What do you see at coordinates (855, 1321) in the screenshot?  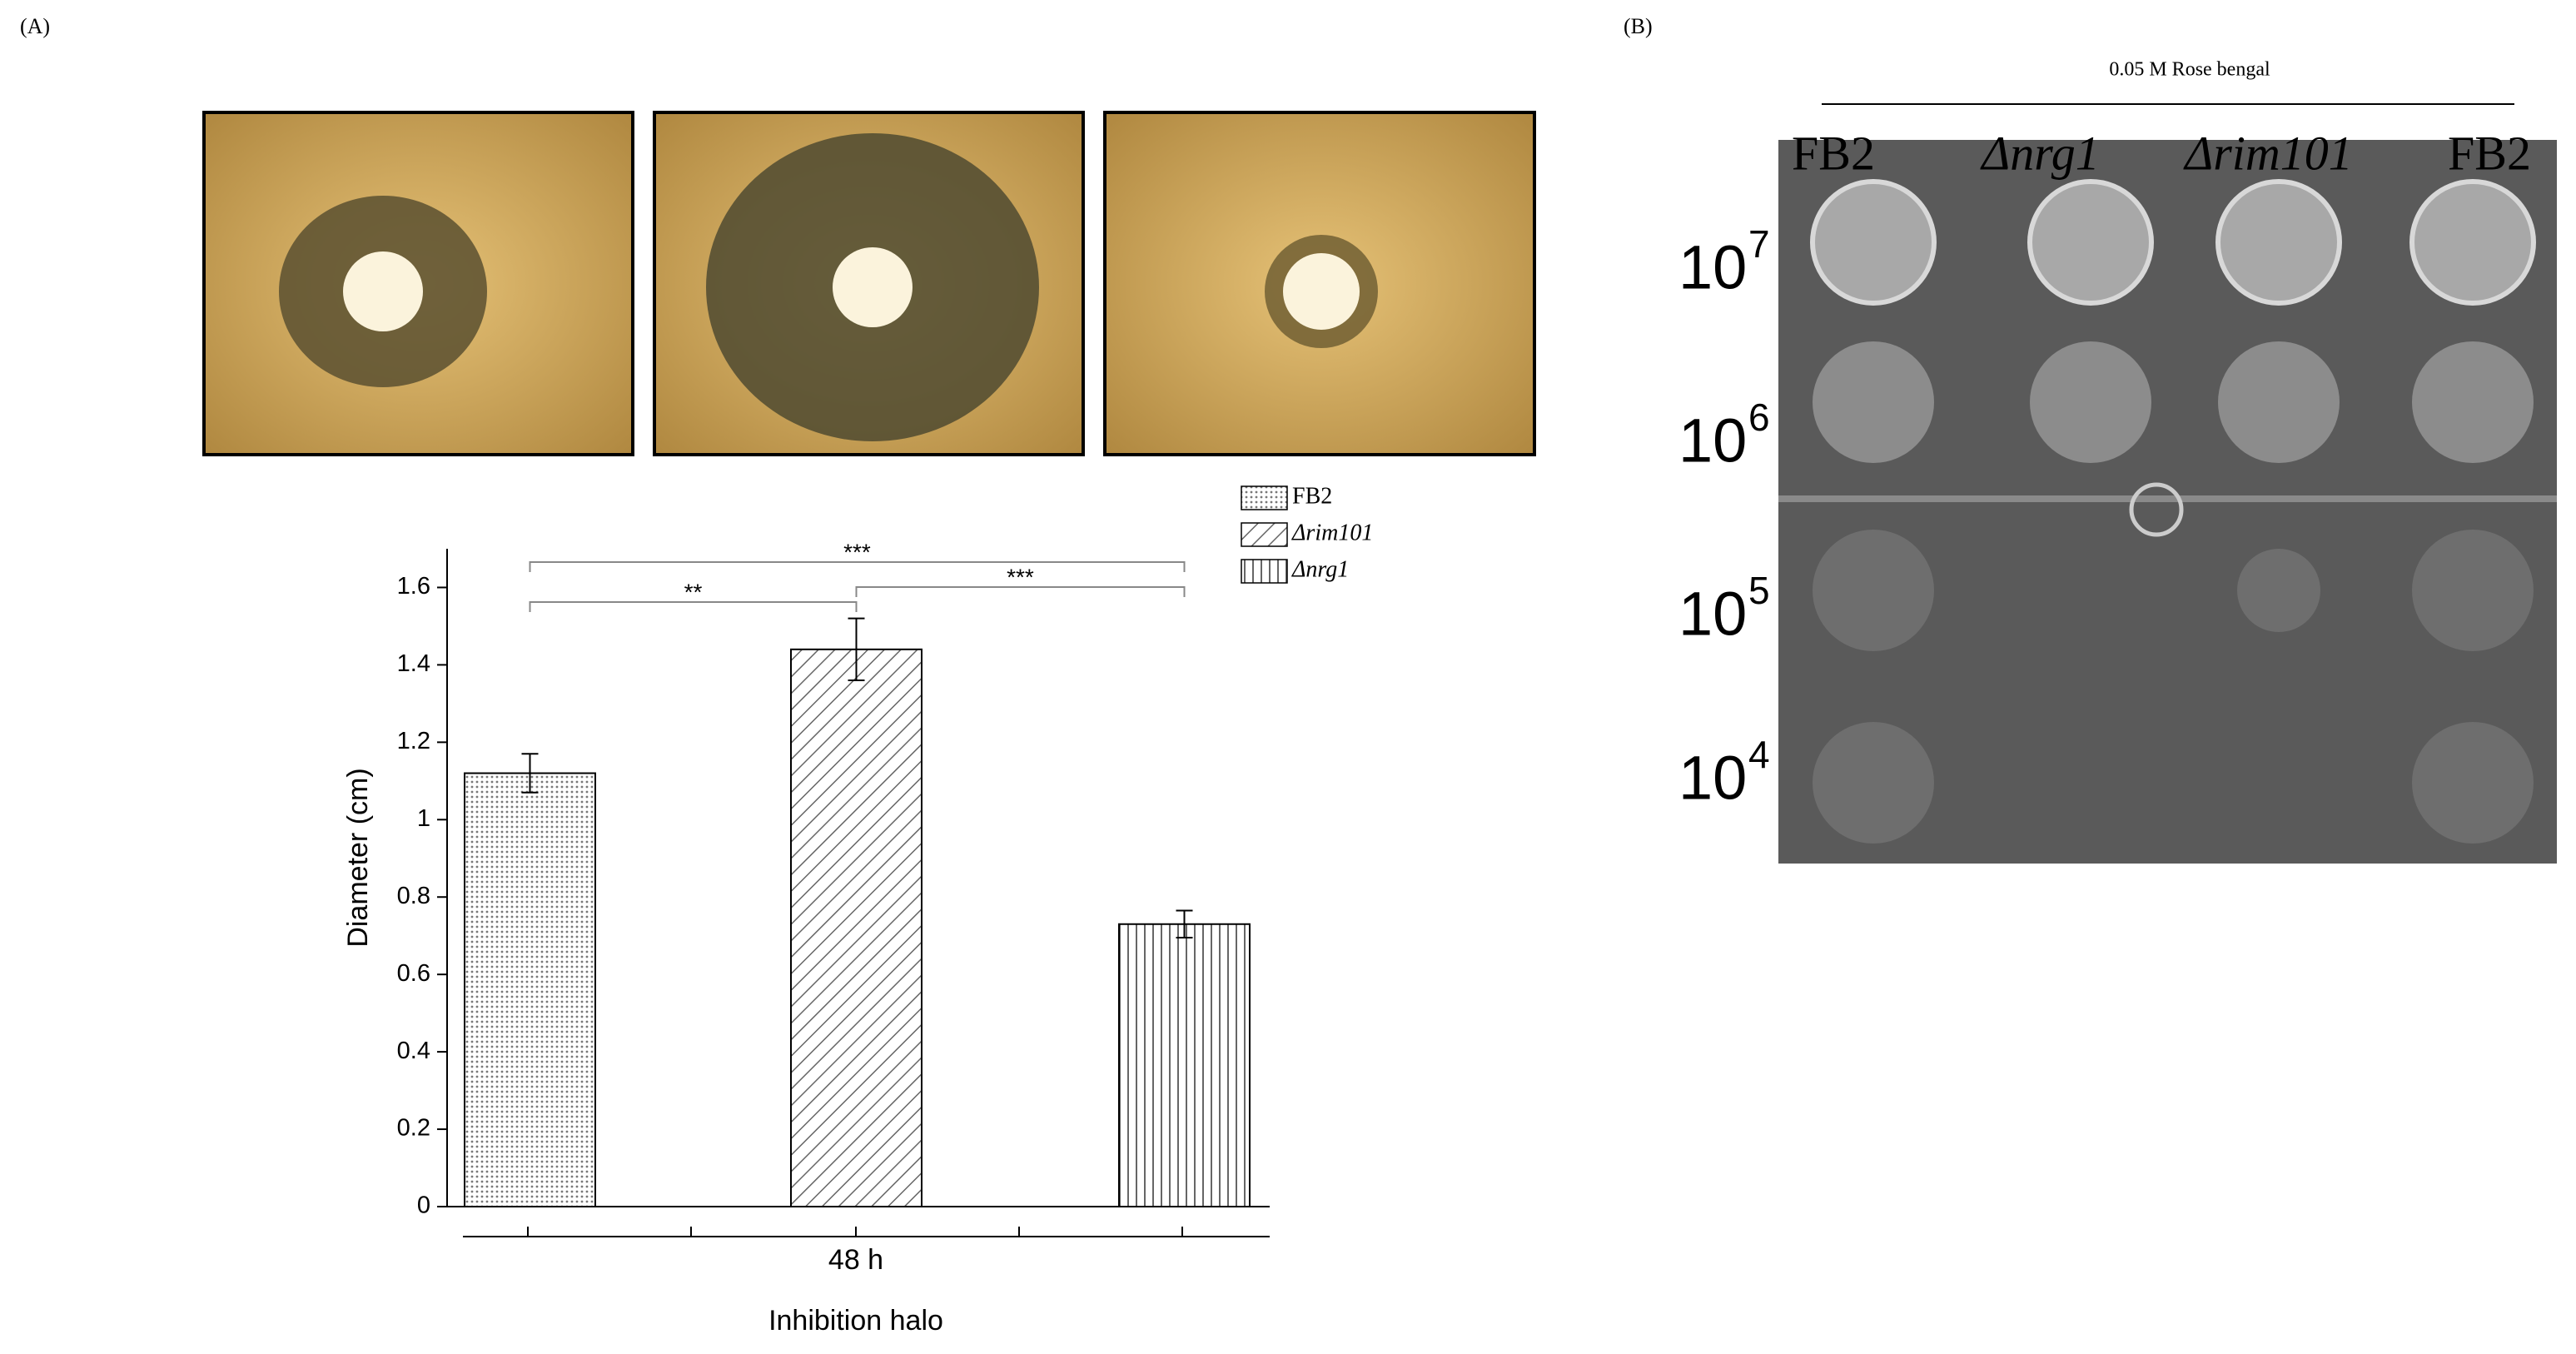 I see `x-axis-label: Inhibition halo` at bounding box center [855, 1321].